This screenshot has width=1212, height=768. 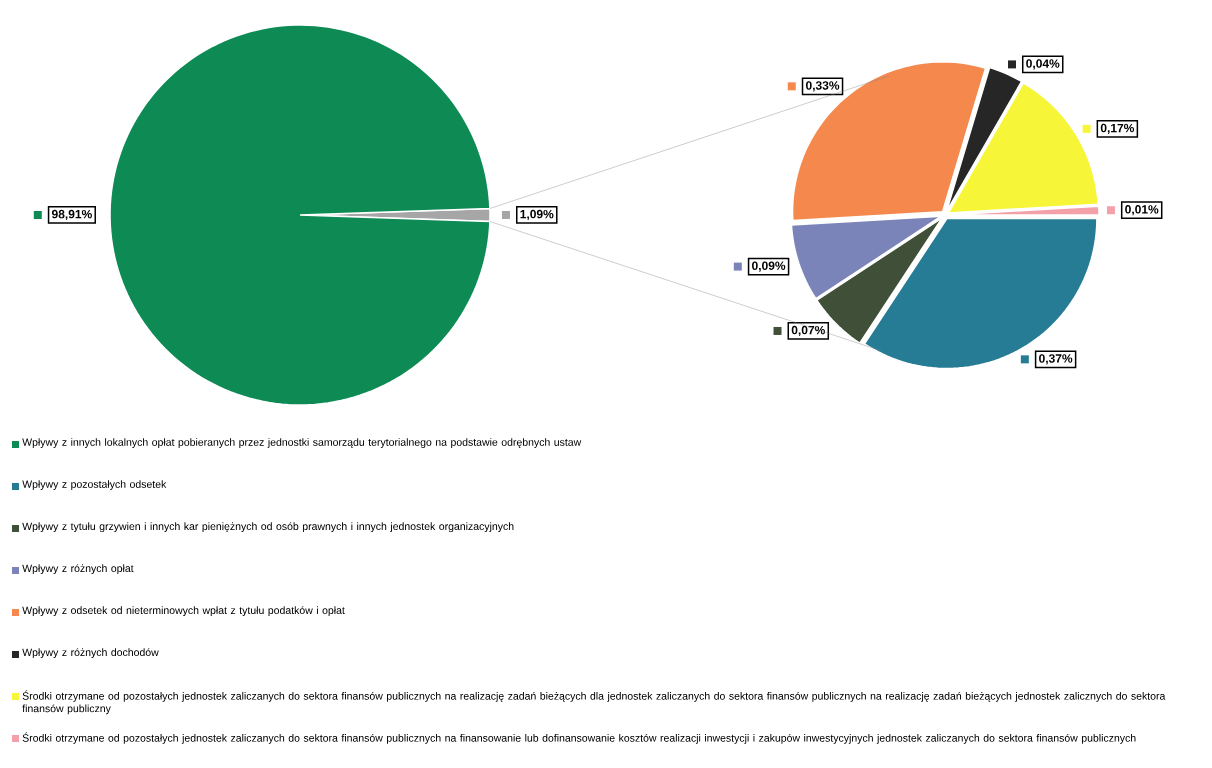 What do you see at coordinates (822, 86) in the screenshot?
I see `data-label: 0,33%` at bounding box center [822, 86].